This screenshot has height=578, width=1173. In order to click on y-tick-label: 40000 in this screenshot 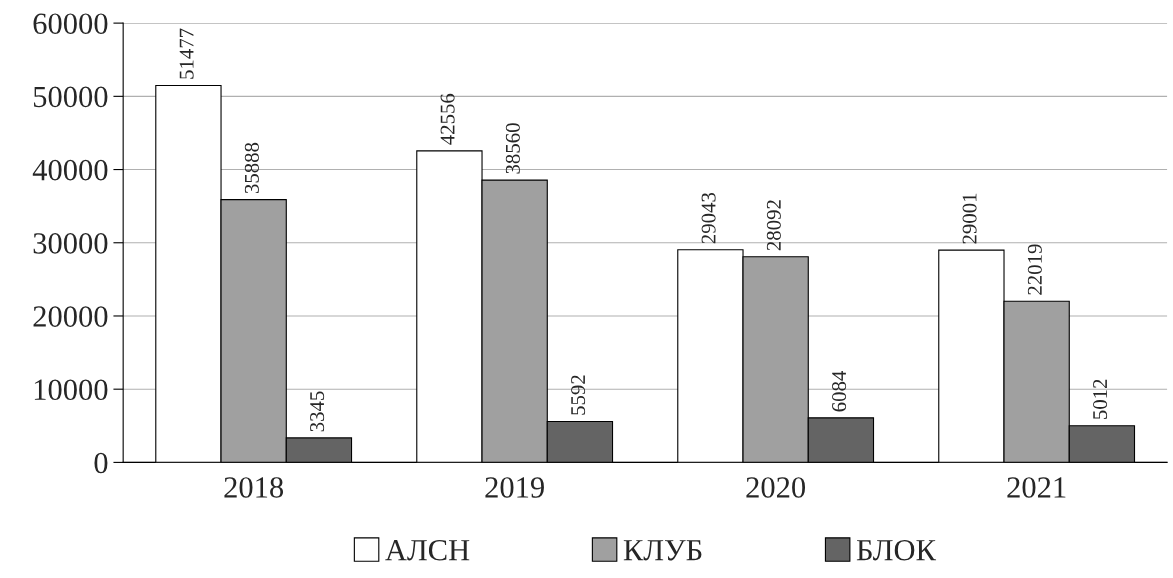, I will do `click(70, 170)`.